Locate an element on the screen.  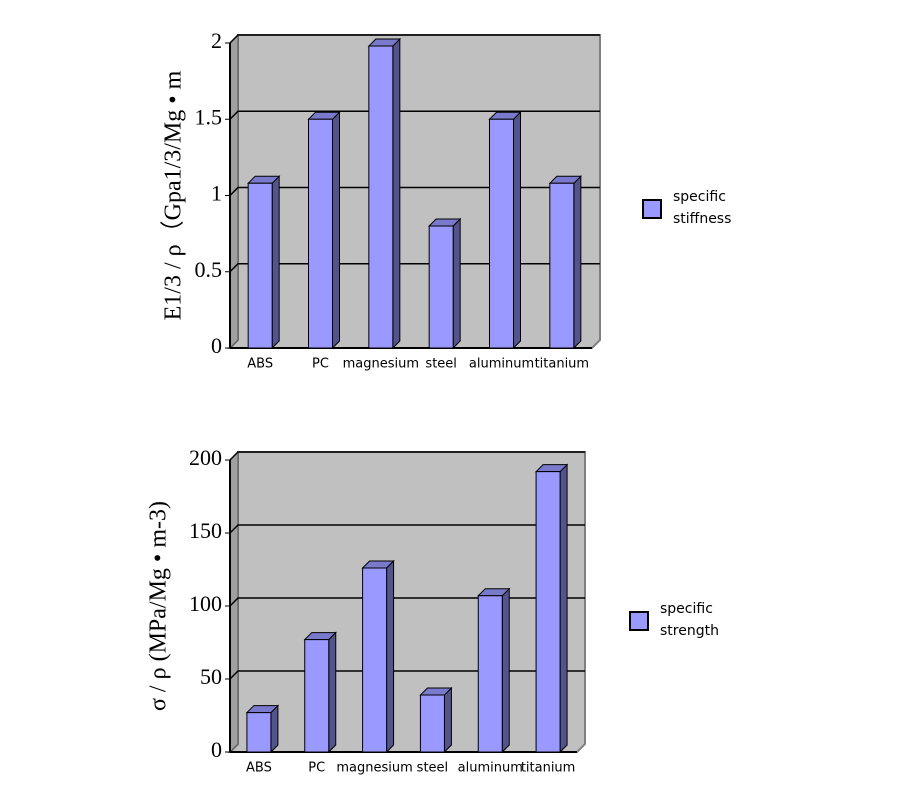
y-tick-label: 0.5 is located at coordinates (209, 269).